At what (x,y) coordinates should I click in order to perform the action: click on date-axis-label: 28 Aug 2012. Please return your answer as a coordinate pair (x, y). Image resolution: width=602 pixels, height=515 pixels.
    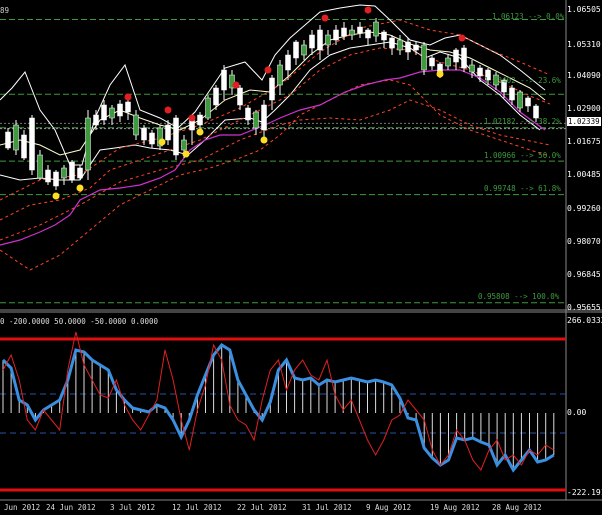
    Looking at the image, I should click on (517, 507).